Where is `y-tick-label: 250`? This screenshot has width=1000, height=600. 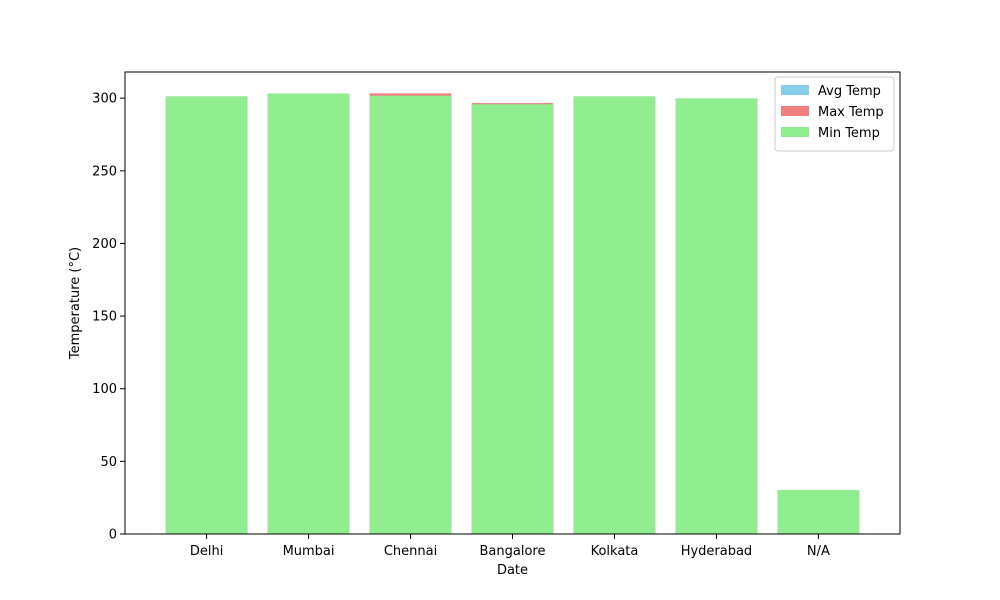
y-tick-label: 250 is located at coordinates (104, 171).